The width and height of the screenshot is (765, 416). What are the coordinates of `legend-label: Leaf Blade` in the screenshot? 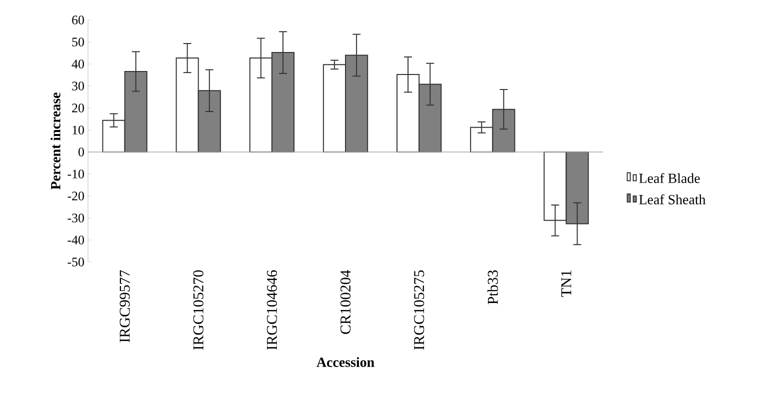 It's located at (669, 178).